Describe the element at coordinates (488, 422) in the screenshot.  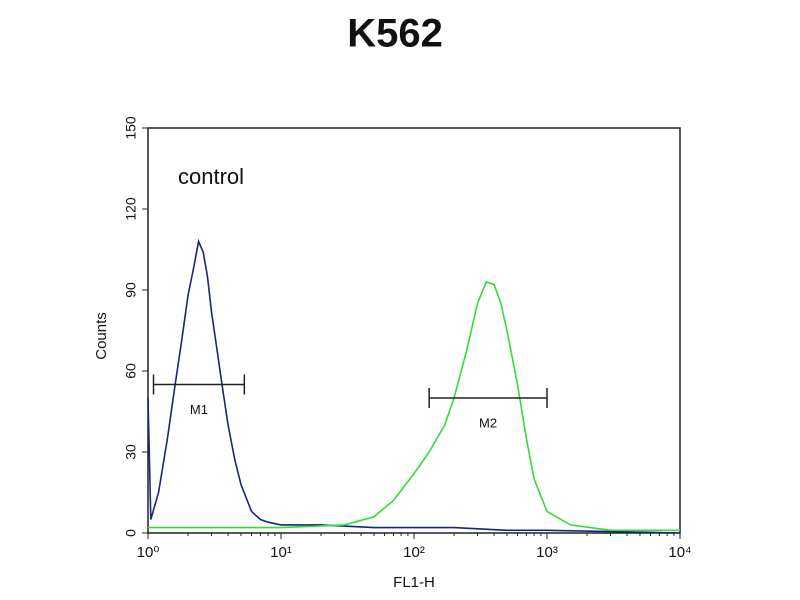
I see `marker-label: M2` at that location.